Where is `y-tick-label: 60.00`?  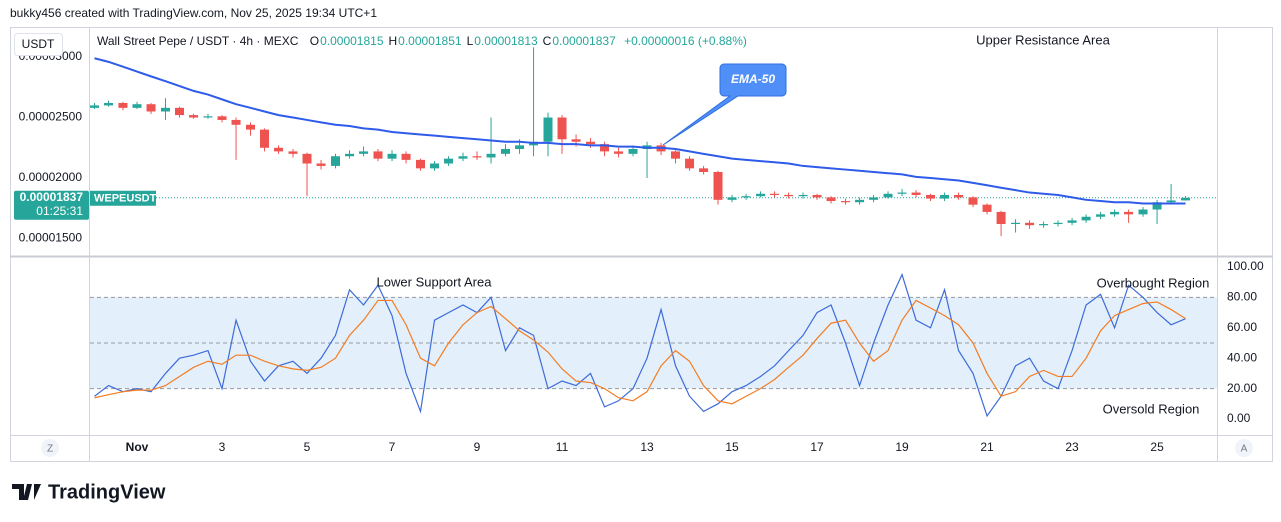 y-tick-label: 60.00 is located at coordinates (1242, 327).